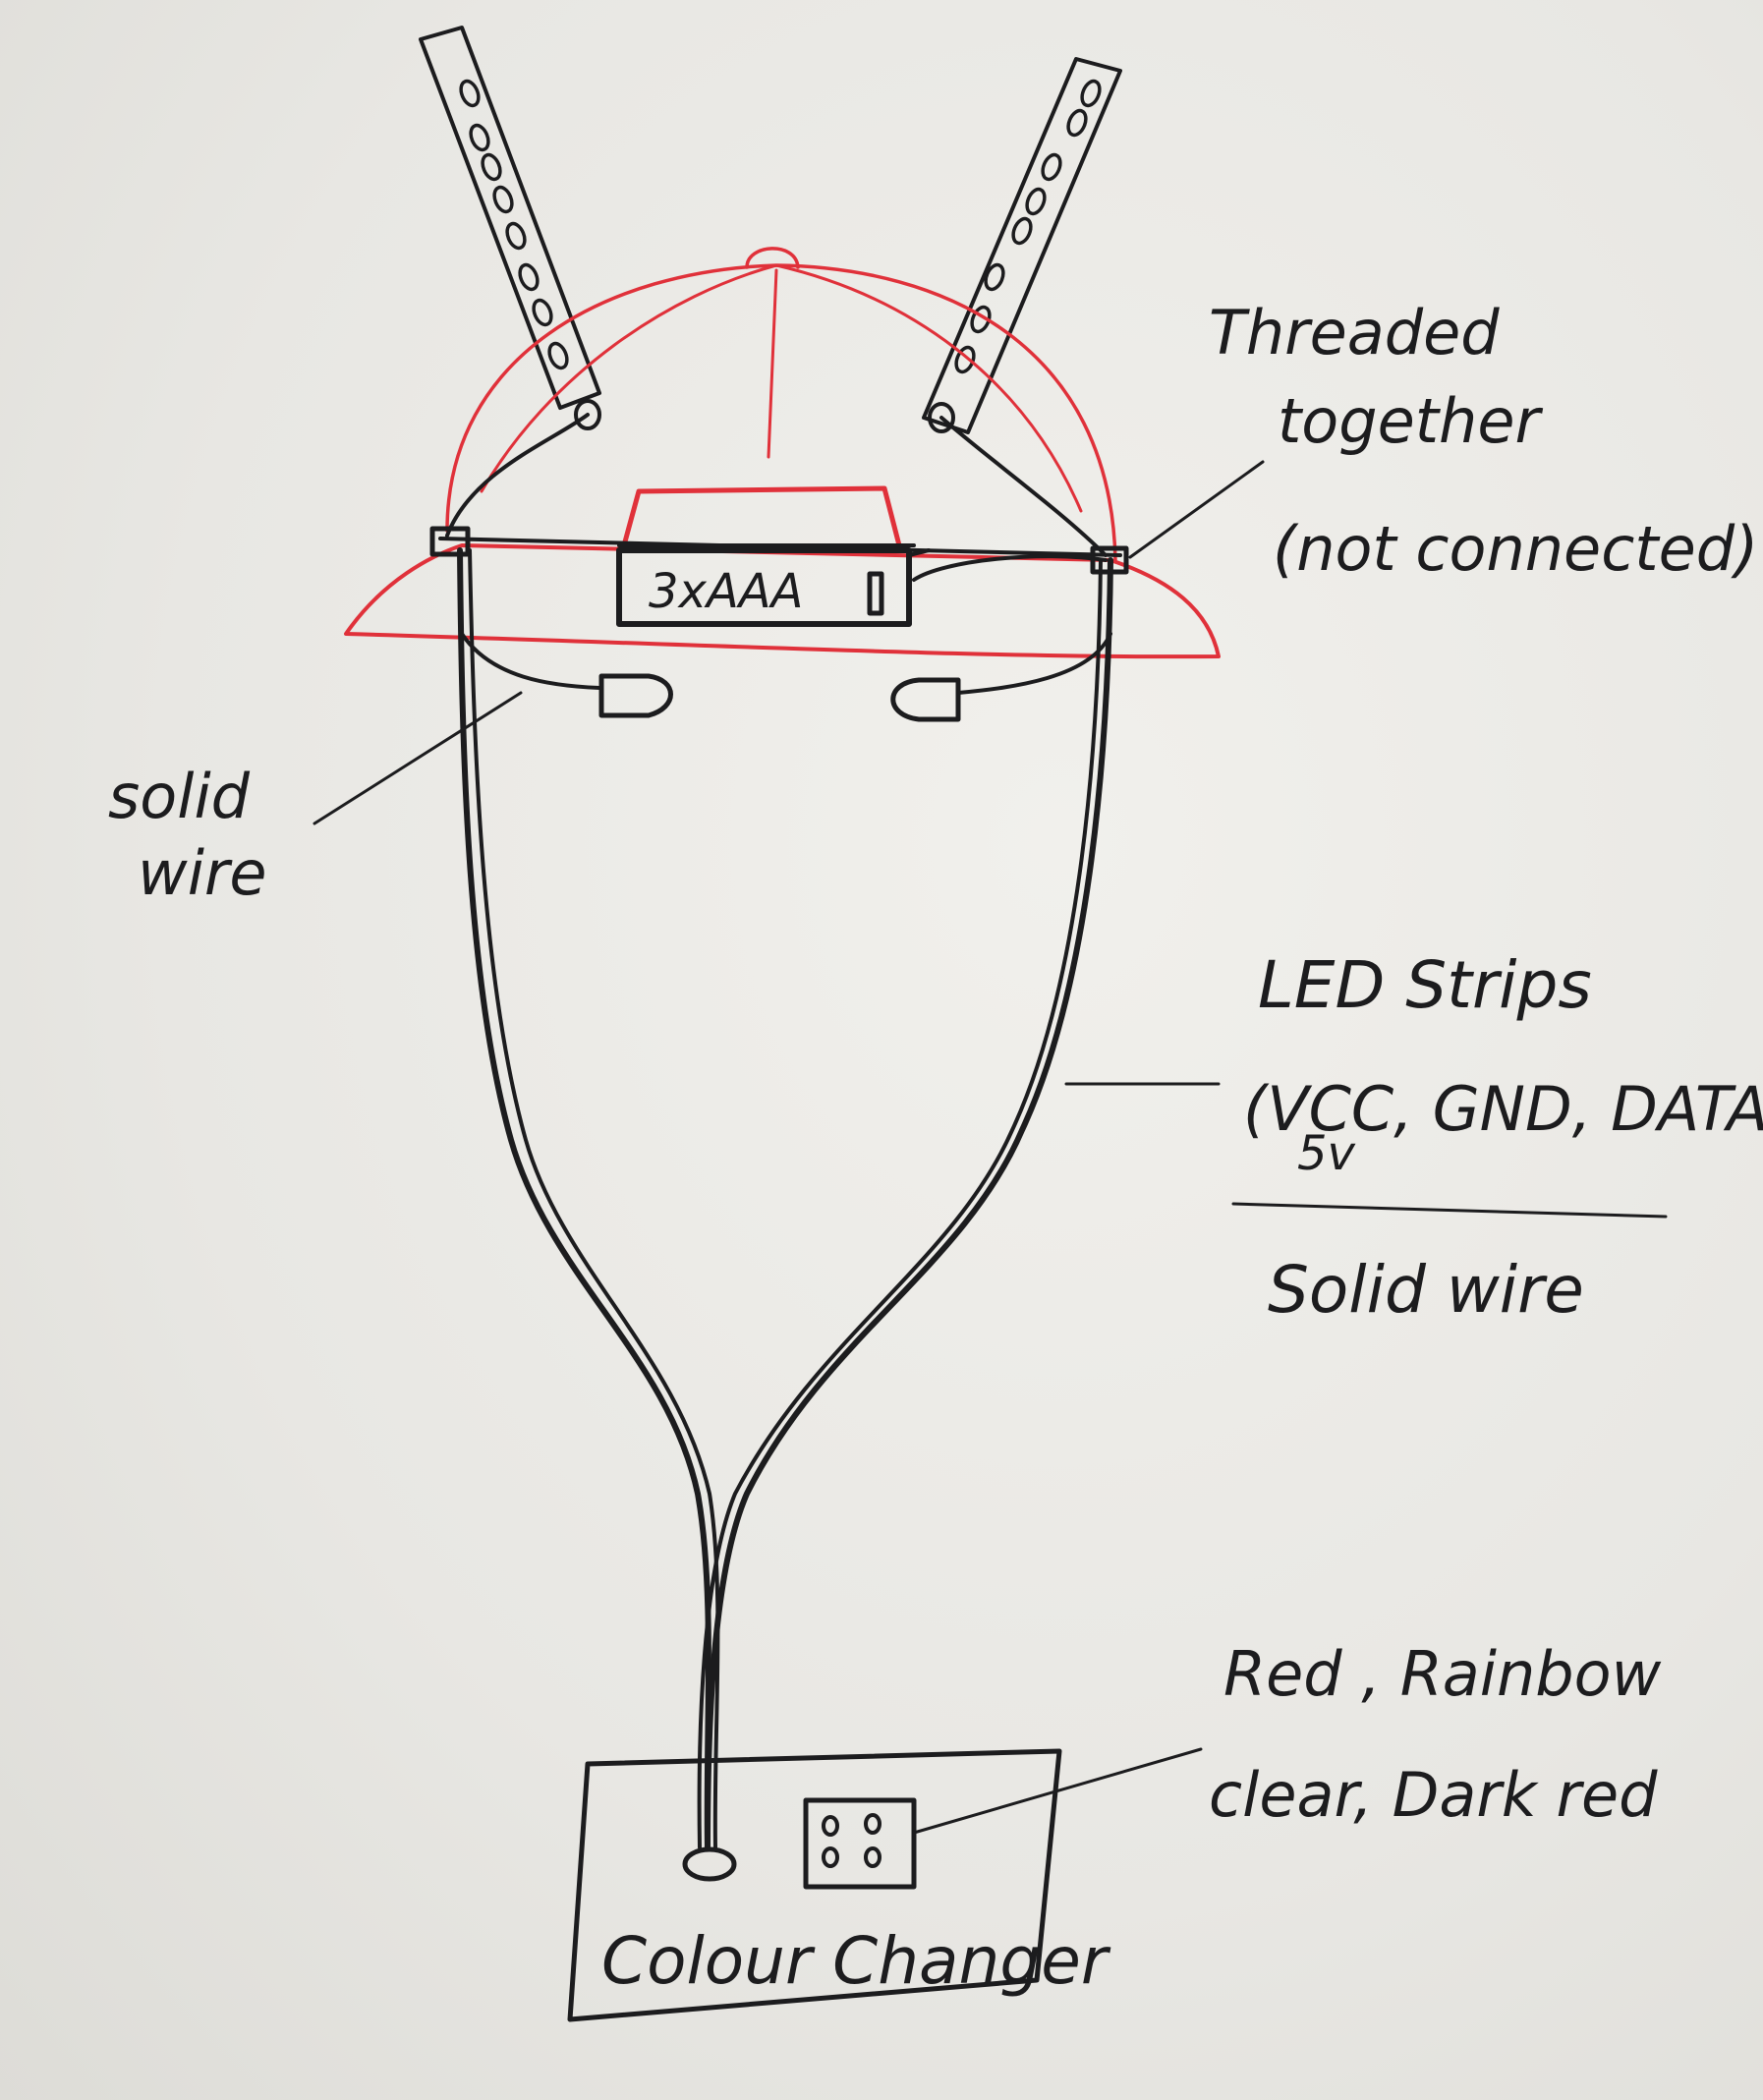 The height and width of the screenshot is (2100, 1763). I want to click on solid-wire-right-label: Solid wire, so click(1426, 1290).